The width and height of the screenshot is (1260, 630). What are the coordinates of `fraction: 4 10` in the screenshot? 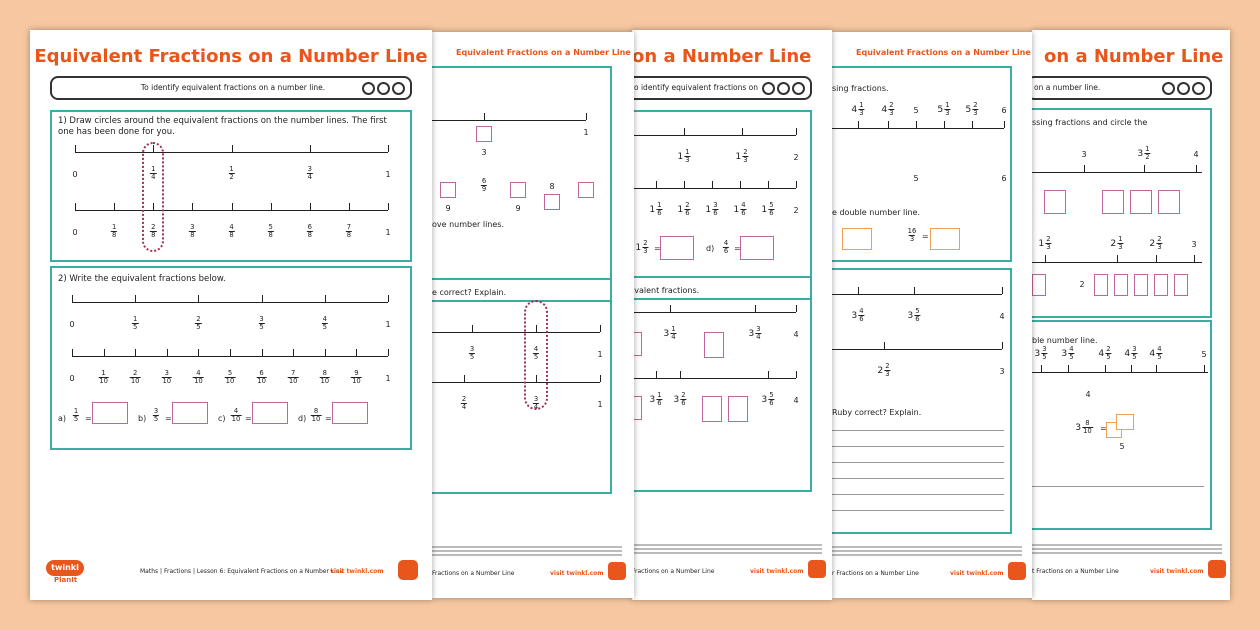 It's located at (236, 415).